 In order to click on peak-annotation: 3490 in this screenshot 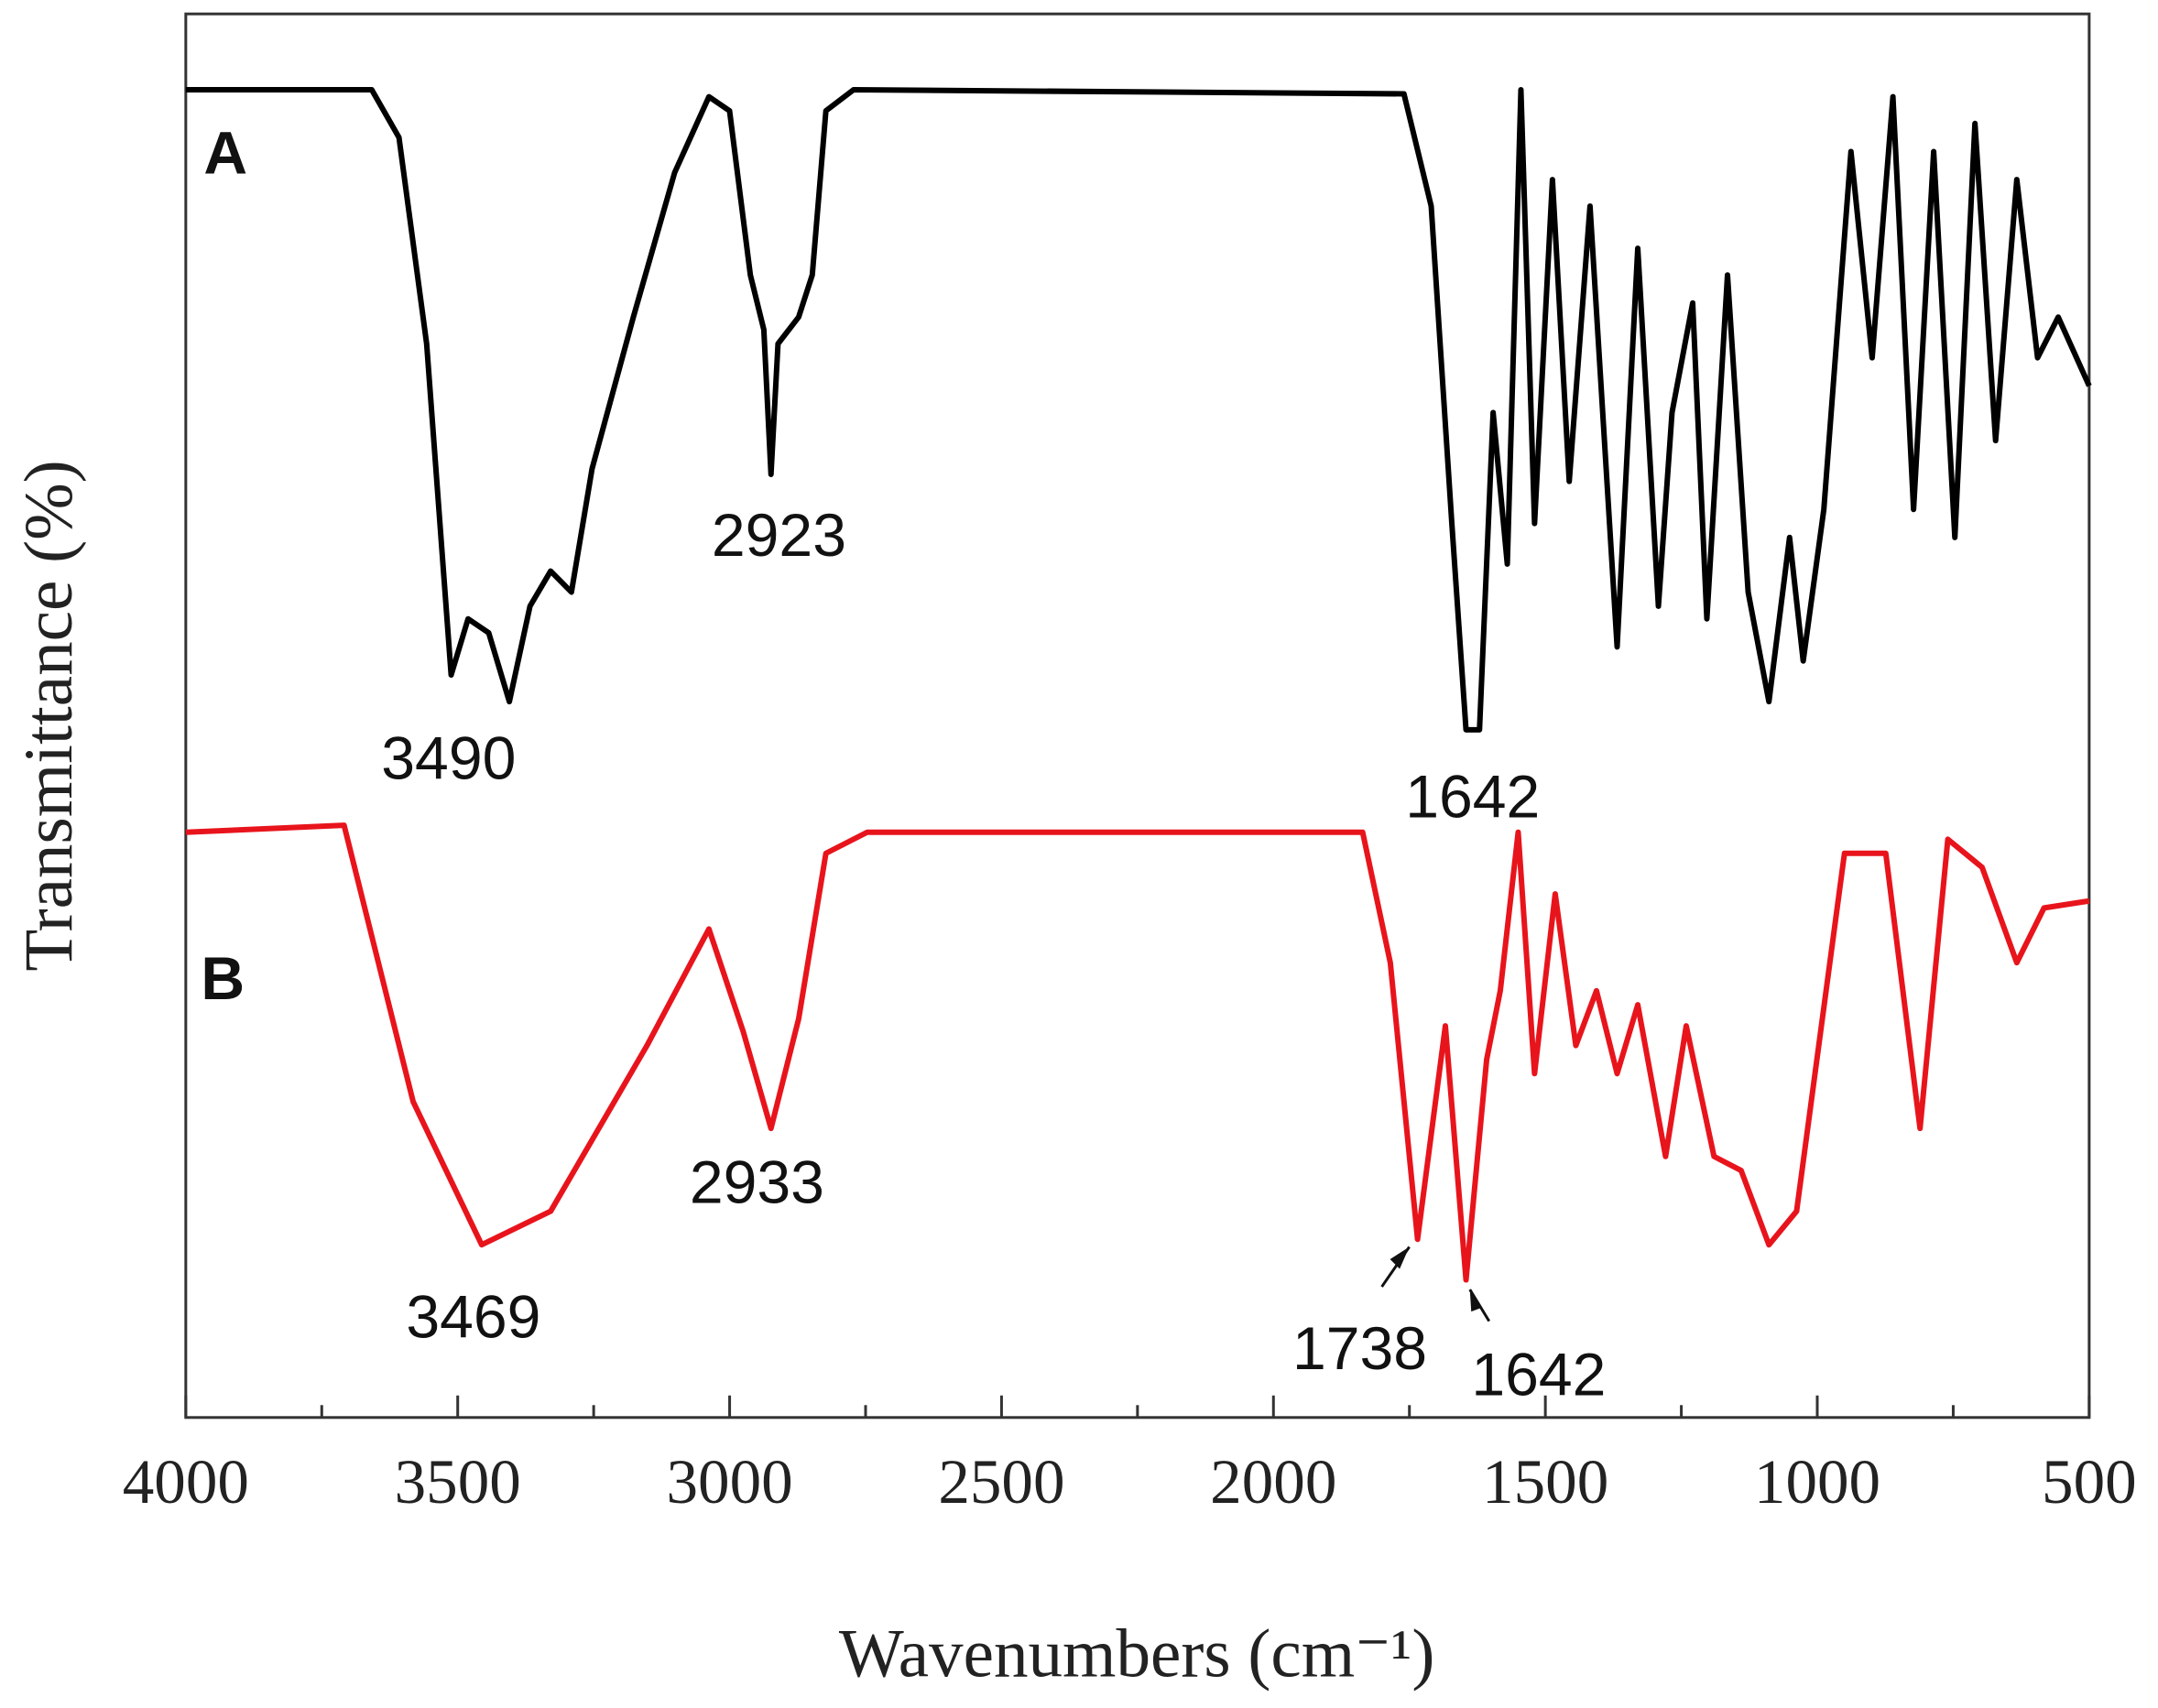, I will do `click(448, 759)`.